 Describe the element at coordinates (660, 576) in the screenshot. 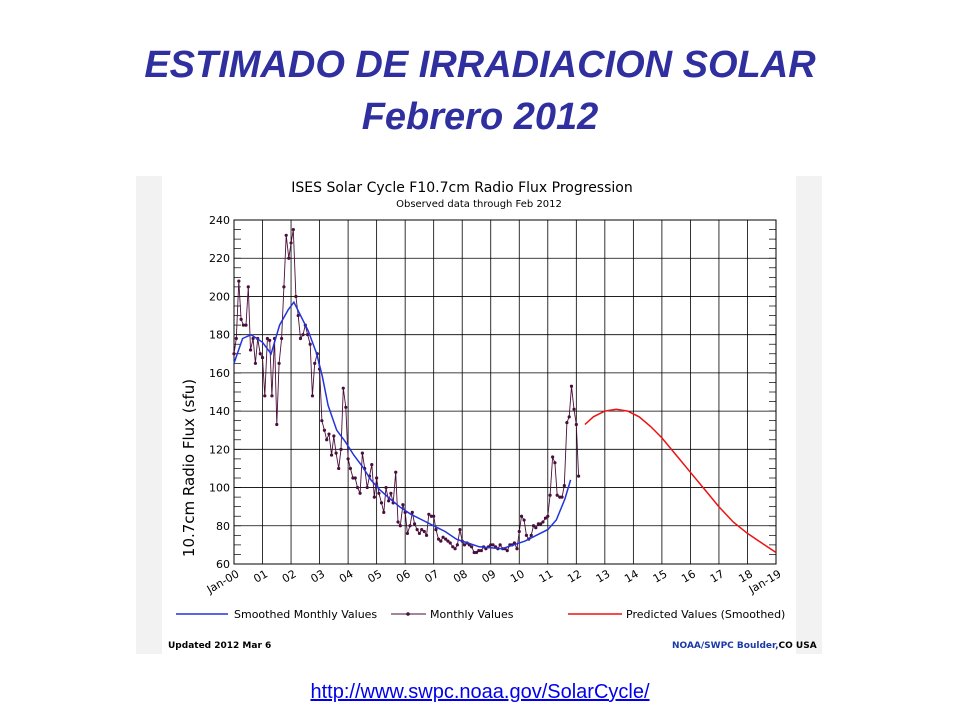

I see `x-tick-label: 15` at that location.